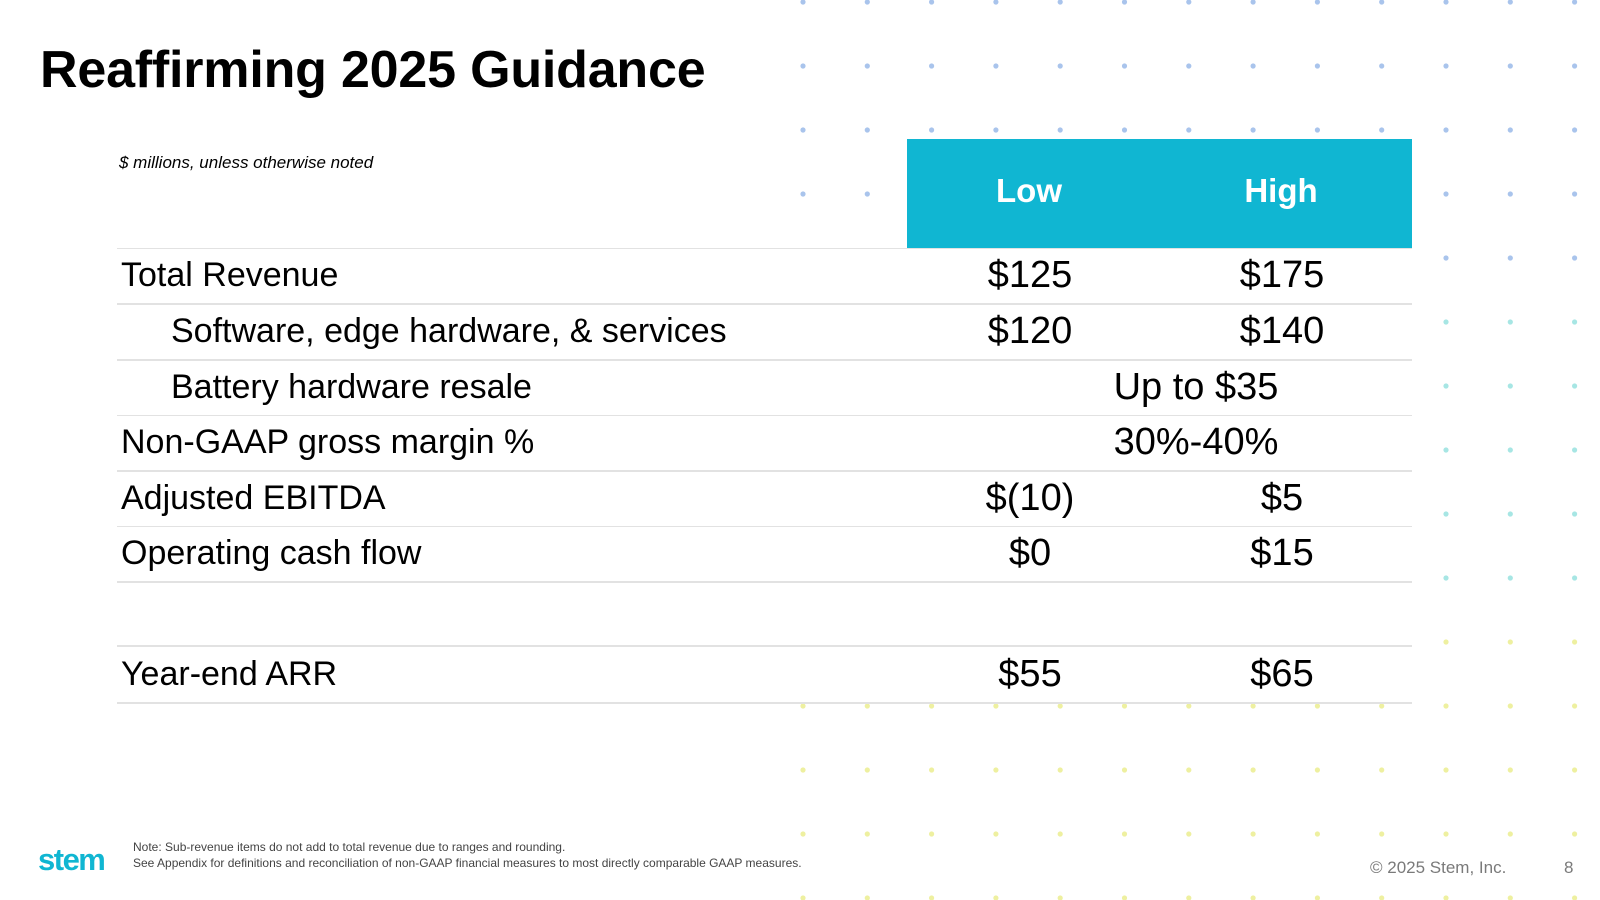 The image size is (1600, 900). Describe the element at coordinates (764, 646) in the screenshot. I see `table-section-divider` at that location.